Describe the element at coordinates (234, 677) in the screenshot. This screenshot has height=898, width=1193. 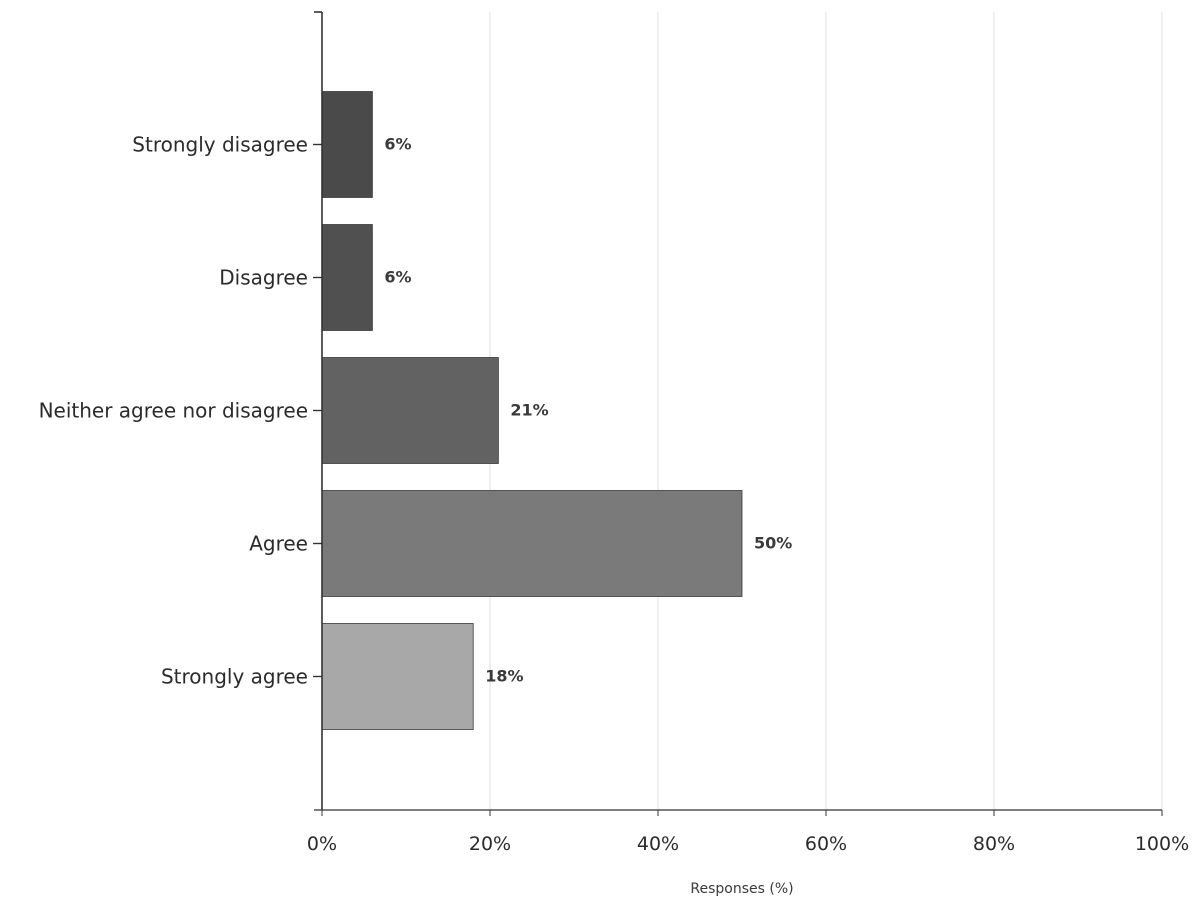
I see `category-label: Strongly agree` at that location.